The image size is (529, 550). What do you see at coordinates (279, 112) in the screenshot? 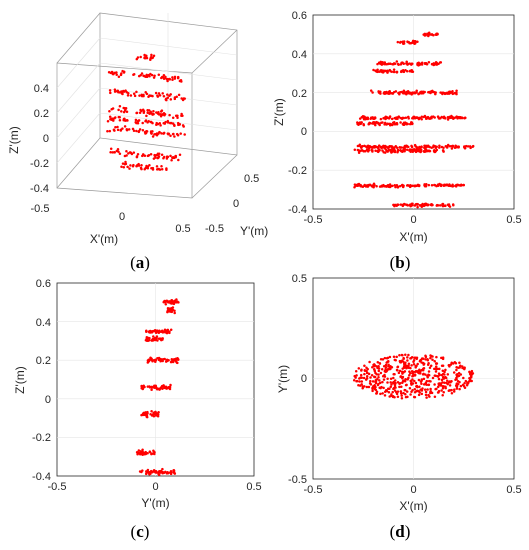
I see `panel-b-y-label: Z'(m)` at bounding box center [279, 112].